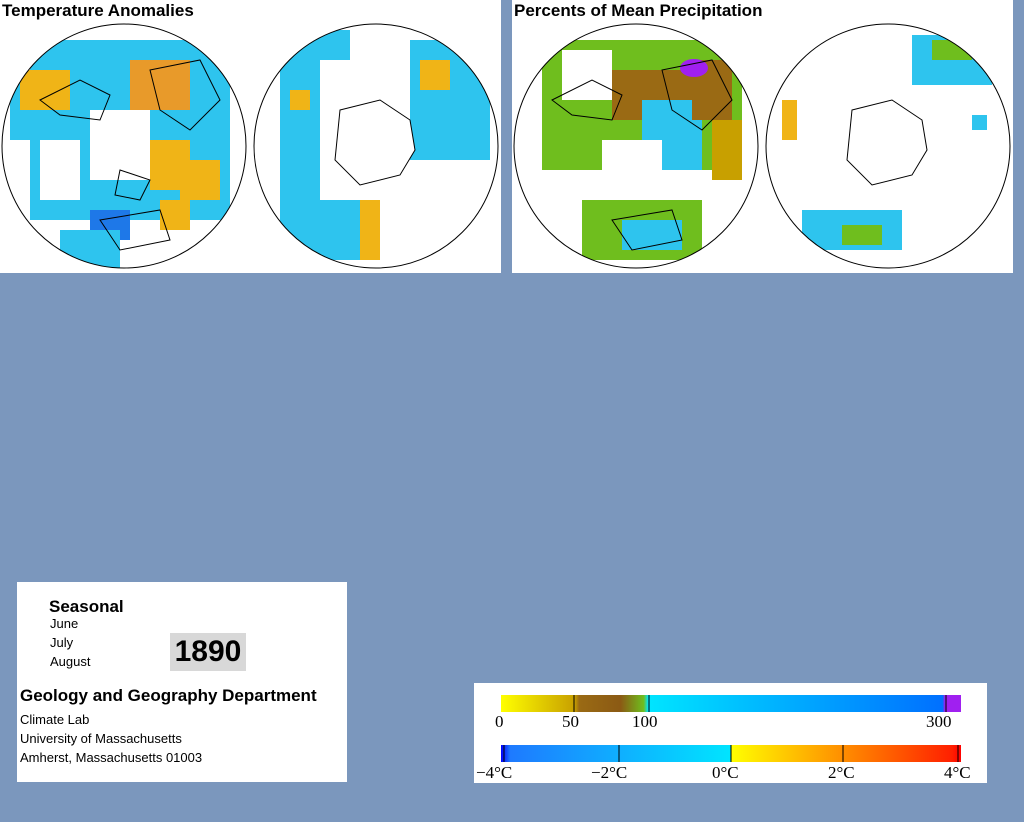 This screenshot has height=822, width=1024. I want to click on temp-label-minus4: −4°C, so click(494, 772).